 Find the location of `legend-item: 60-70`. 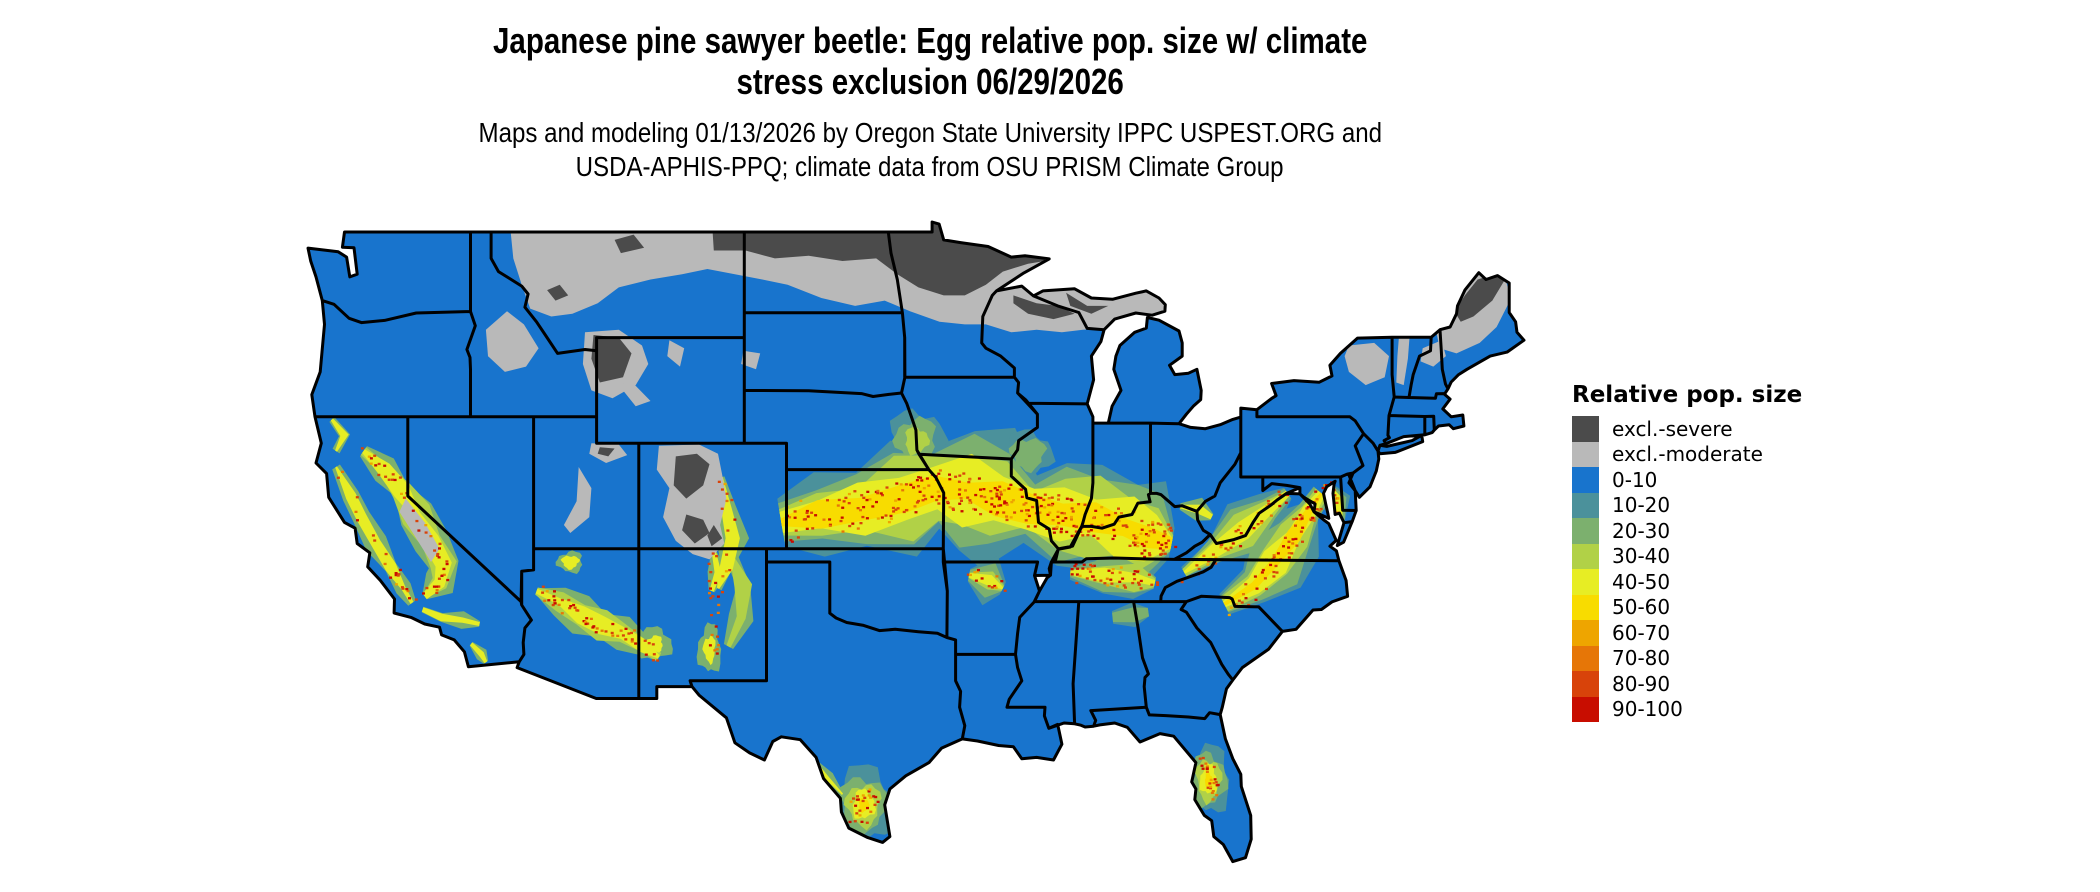

legend-item: 60-70 is located at coordinates (1687, 633).